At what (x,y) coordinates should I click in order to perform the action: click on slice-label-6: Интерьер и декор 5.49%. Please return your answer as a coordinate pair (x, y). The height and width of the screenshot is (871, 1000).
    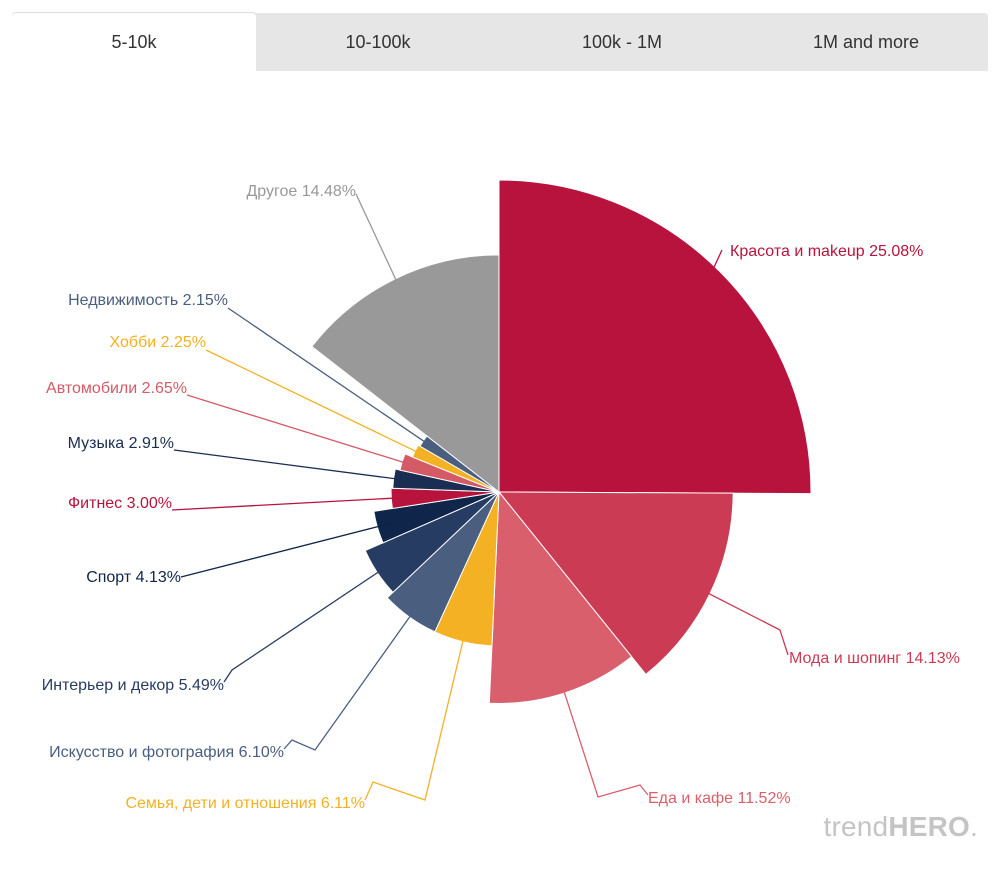
    Looking at the image, I should click on (133, 685).